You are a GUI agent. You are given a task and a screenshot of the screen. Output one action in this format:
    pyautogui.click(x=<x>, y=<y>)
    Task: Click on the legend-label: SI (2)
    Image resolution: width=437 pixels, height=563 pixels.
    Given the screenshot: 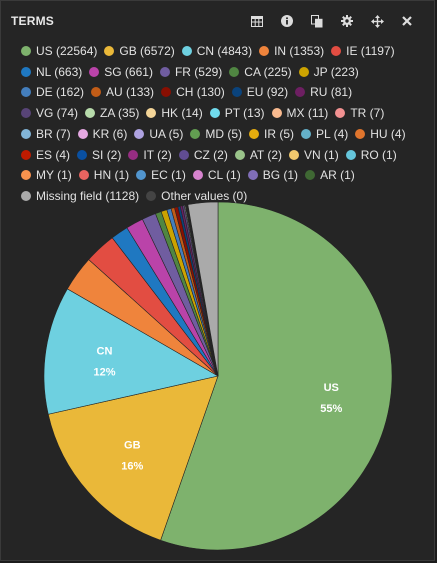 What is the action you would take?
    pyautogui.click(x=107, y=154)
    